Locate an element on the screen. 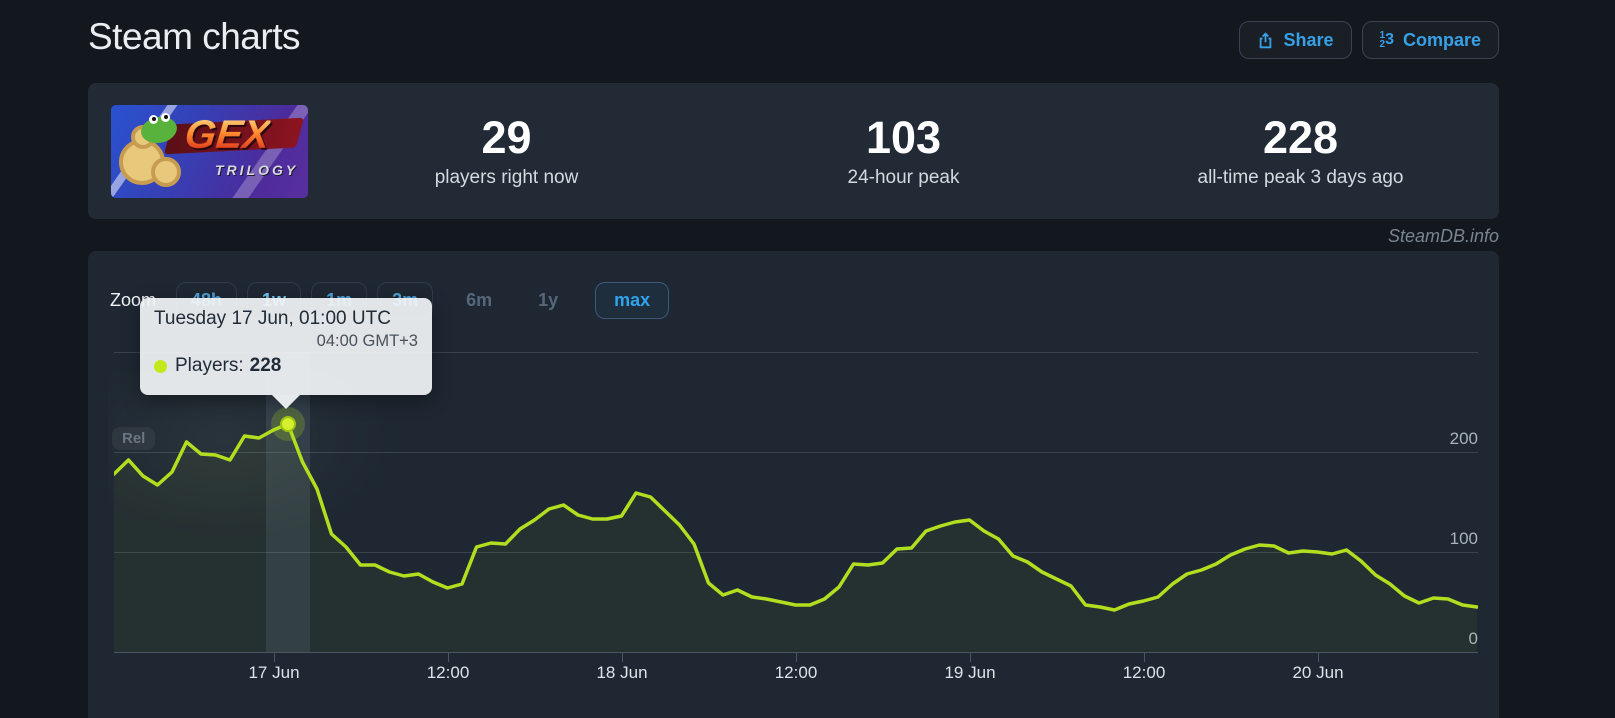 The width and height of the screenshot is (1615, 718). x-axis-line is located at coordinates (796, 652).